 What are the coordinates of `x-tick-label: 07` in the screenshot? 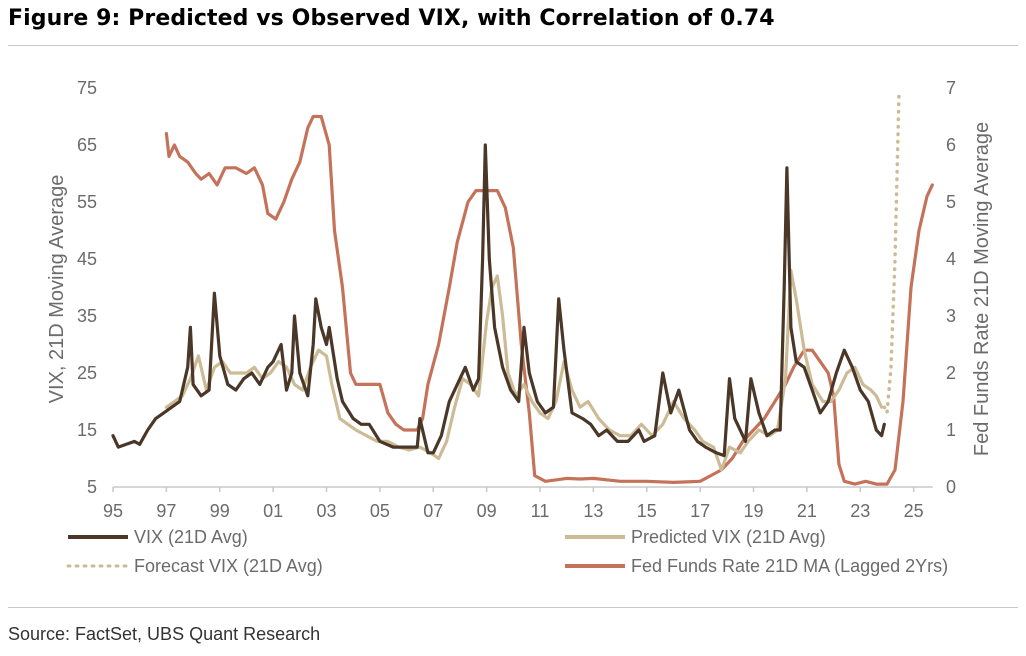 It's located at (433, 511).